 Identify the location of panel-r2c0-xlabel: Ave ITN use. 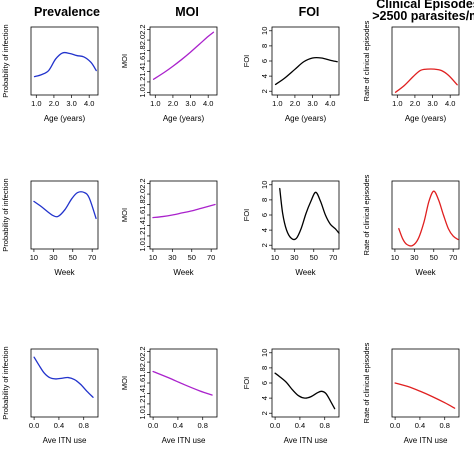
(65, 440).